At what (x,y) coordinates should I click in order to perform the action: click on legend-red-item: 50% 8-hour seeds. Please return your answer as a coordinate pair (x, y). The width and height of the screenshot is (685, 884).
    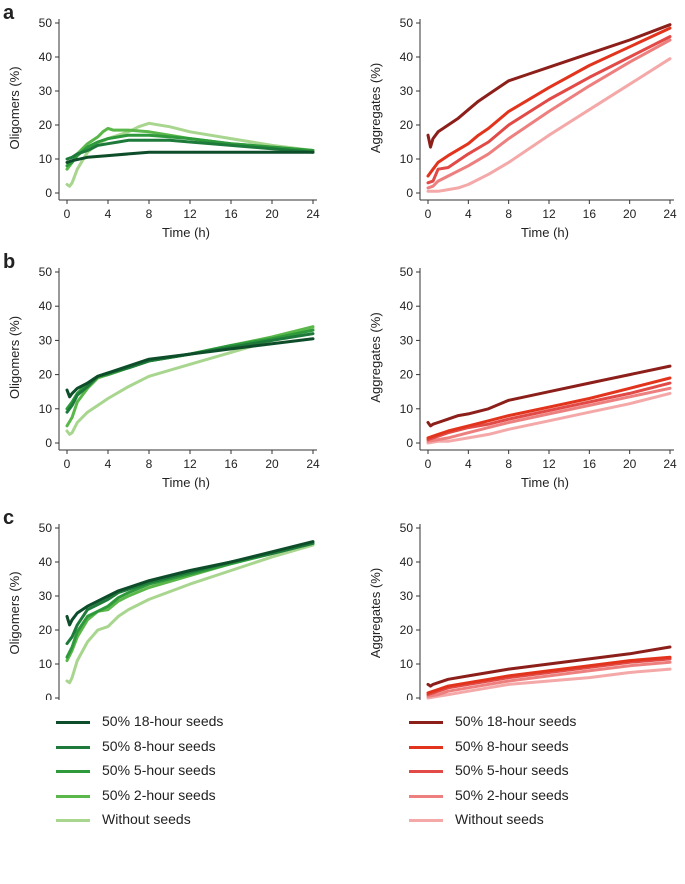
    Looking at the image, I should click on (547, 749).